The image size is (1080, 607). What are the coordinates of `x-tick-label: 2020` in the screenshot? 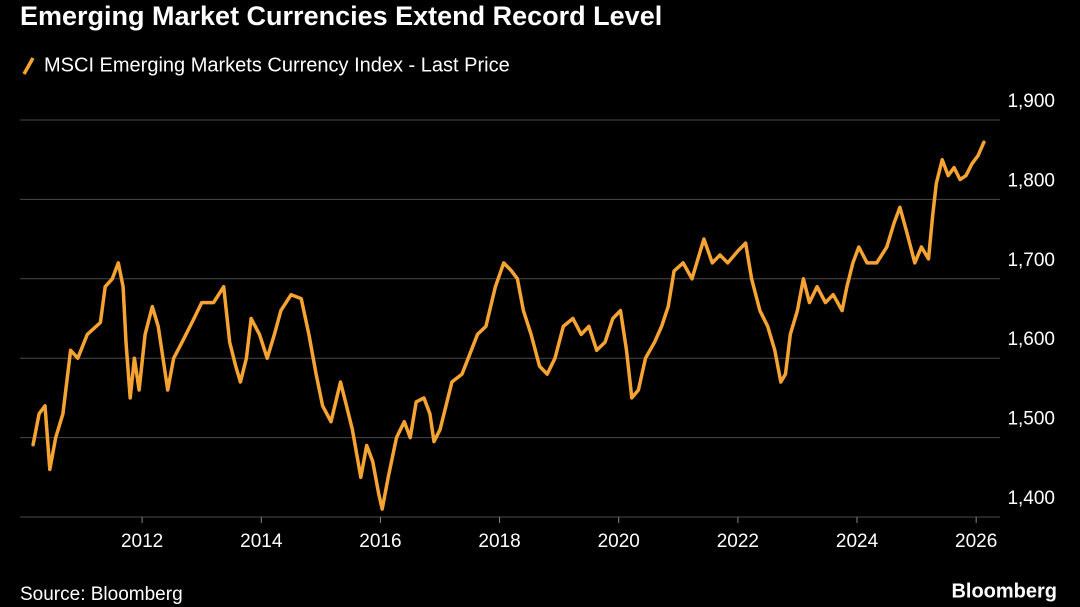 It's located at (619, 541).